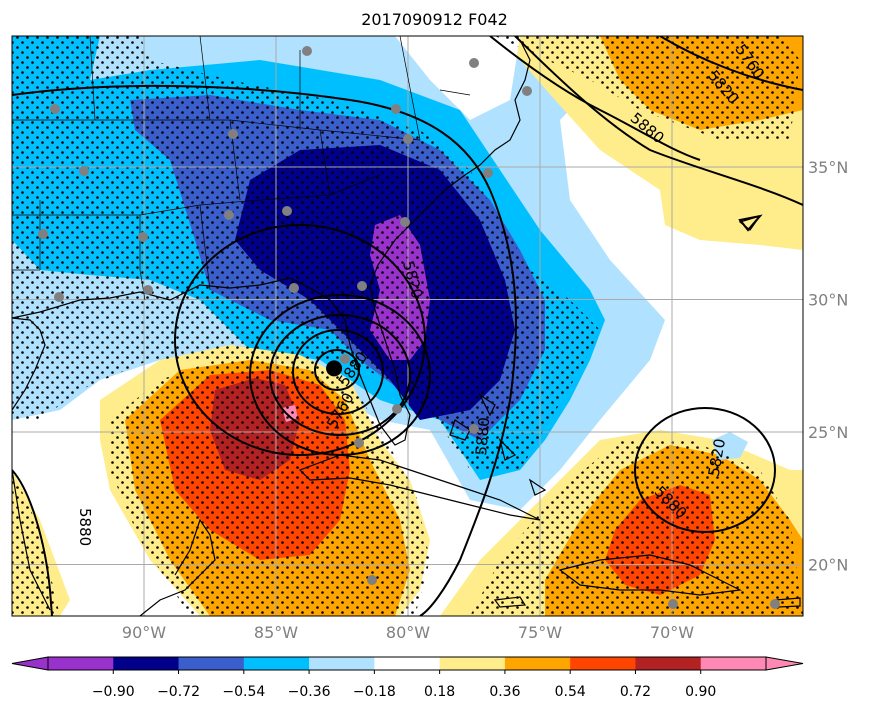  I want to click on lon-tick-label: 70°W, so click(672, 632).